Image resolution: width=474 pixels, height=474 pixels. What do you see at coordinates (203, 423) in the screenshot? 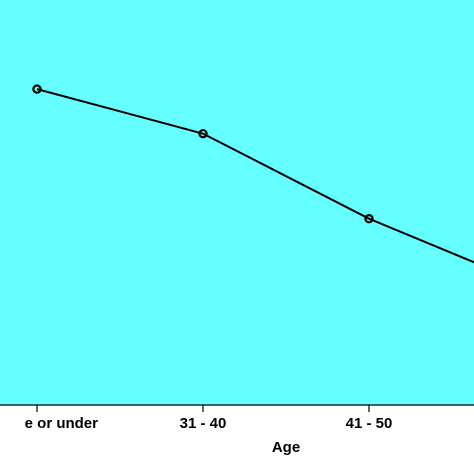
I see `x-tick-label: 31 - 40` at bounding box center [203, 423].